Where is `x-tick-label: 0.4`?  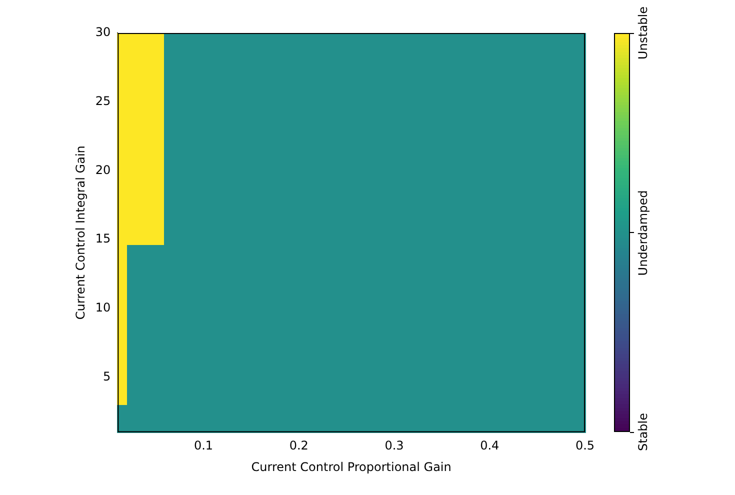
x-tick-label: 0.4 is located at coordinates (490, 445).